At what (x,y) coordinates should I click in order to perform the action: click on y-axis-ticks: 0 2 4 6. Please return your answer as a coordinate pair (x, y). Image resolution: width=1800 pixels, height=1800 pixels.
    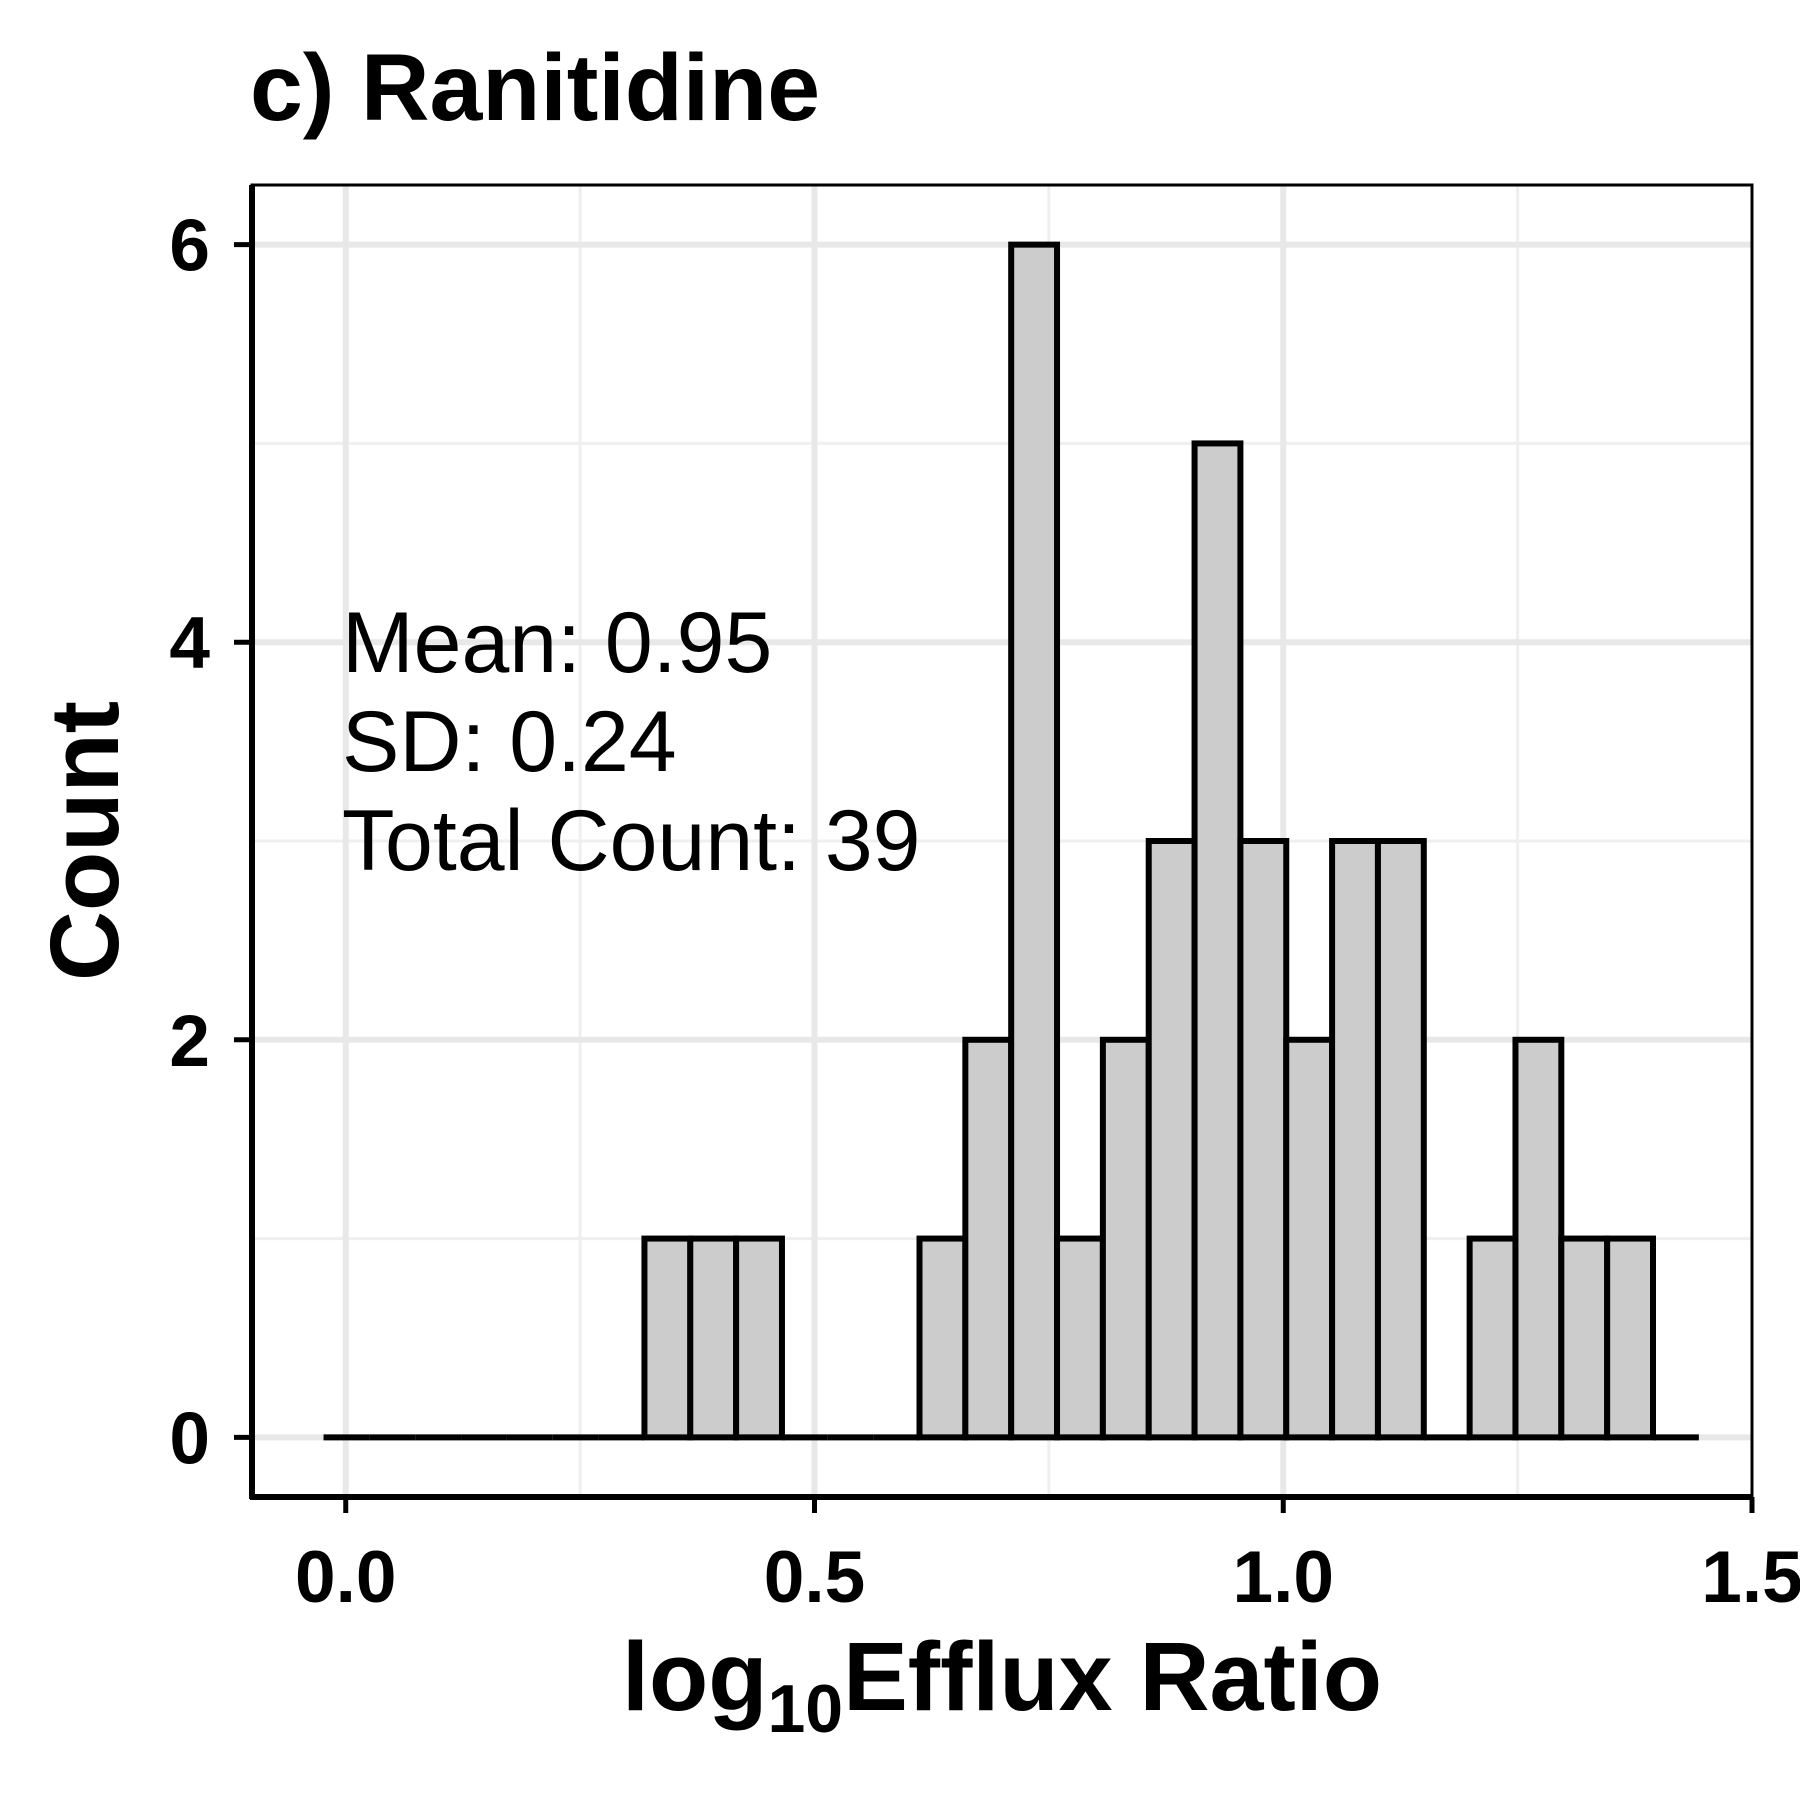
    Looking at the image, I should click on (210, 842).